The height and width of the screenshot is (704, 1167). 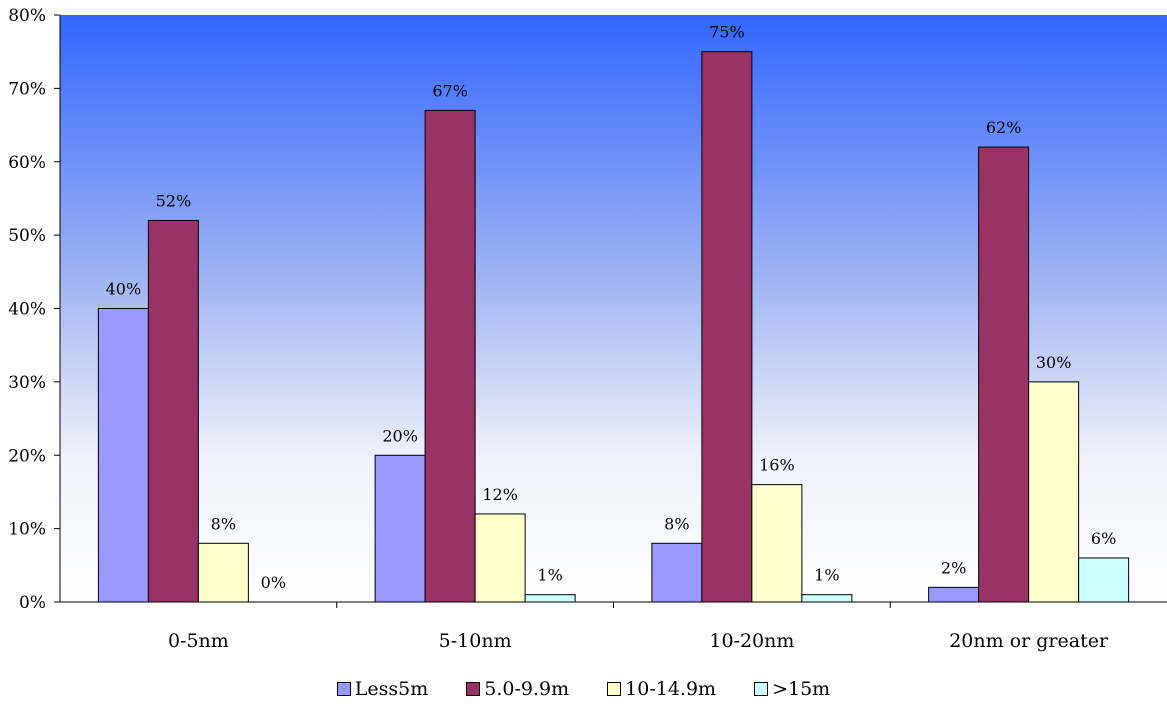 I want to click on y-tick-label: 0%, so click(x=32, y=603).